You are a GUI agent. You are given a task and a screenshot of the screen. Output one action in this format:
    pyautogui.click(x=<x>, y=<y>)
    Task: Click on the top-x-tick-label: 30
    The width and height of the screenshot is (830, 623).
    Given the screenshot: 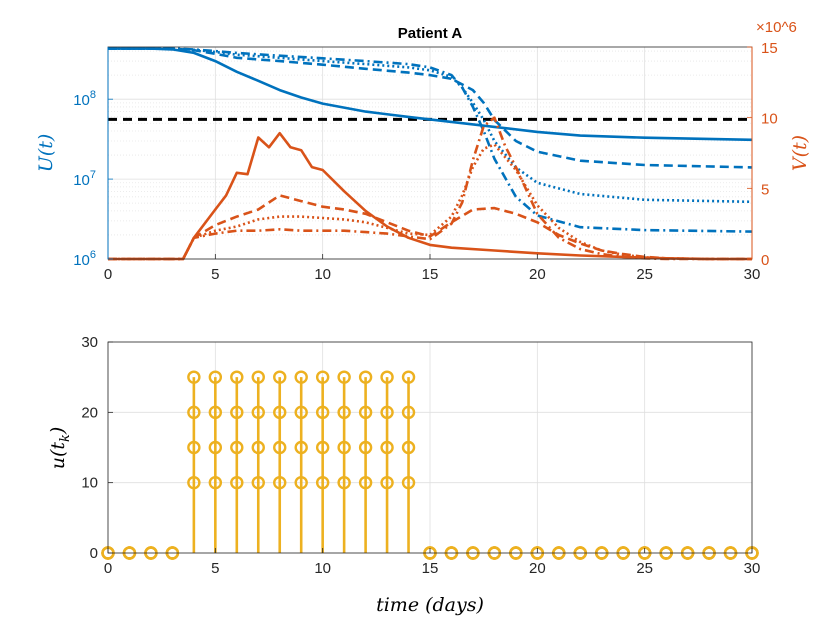 What is the action you would take?
    pyautogui.click(x=752, y=274)
    